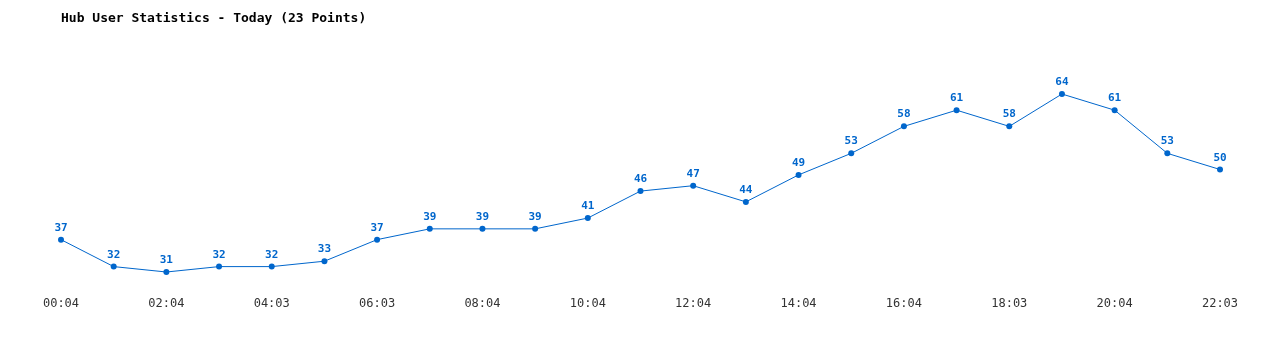 This screenshot has width=1280, height=350. Describe the element at coordinates (798, 162) in the screenshot. I see `data-label: 49` at that location.